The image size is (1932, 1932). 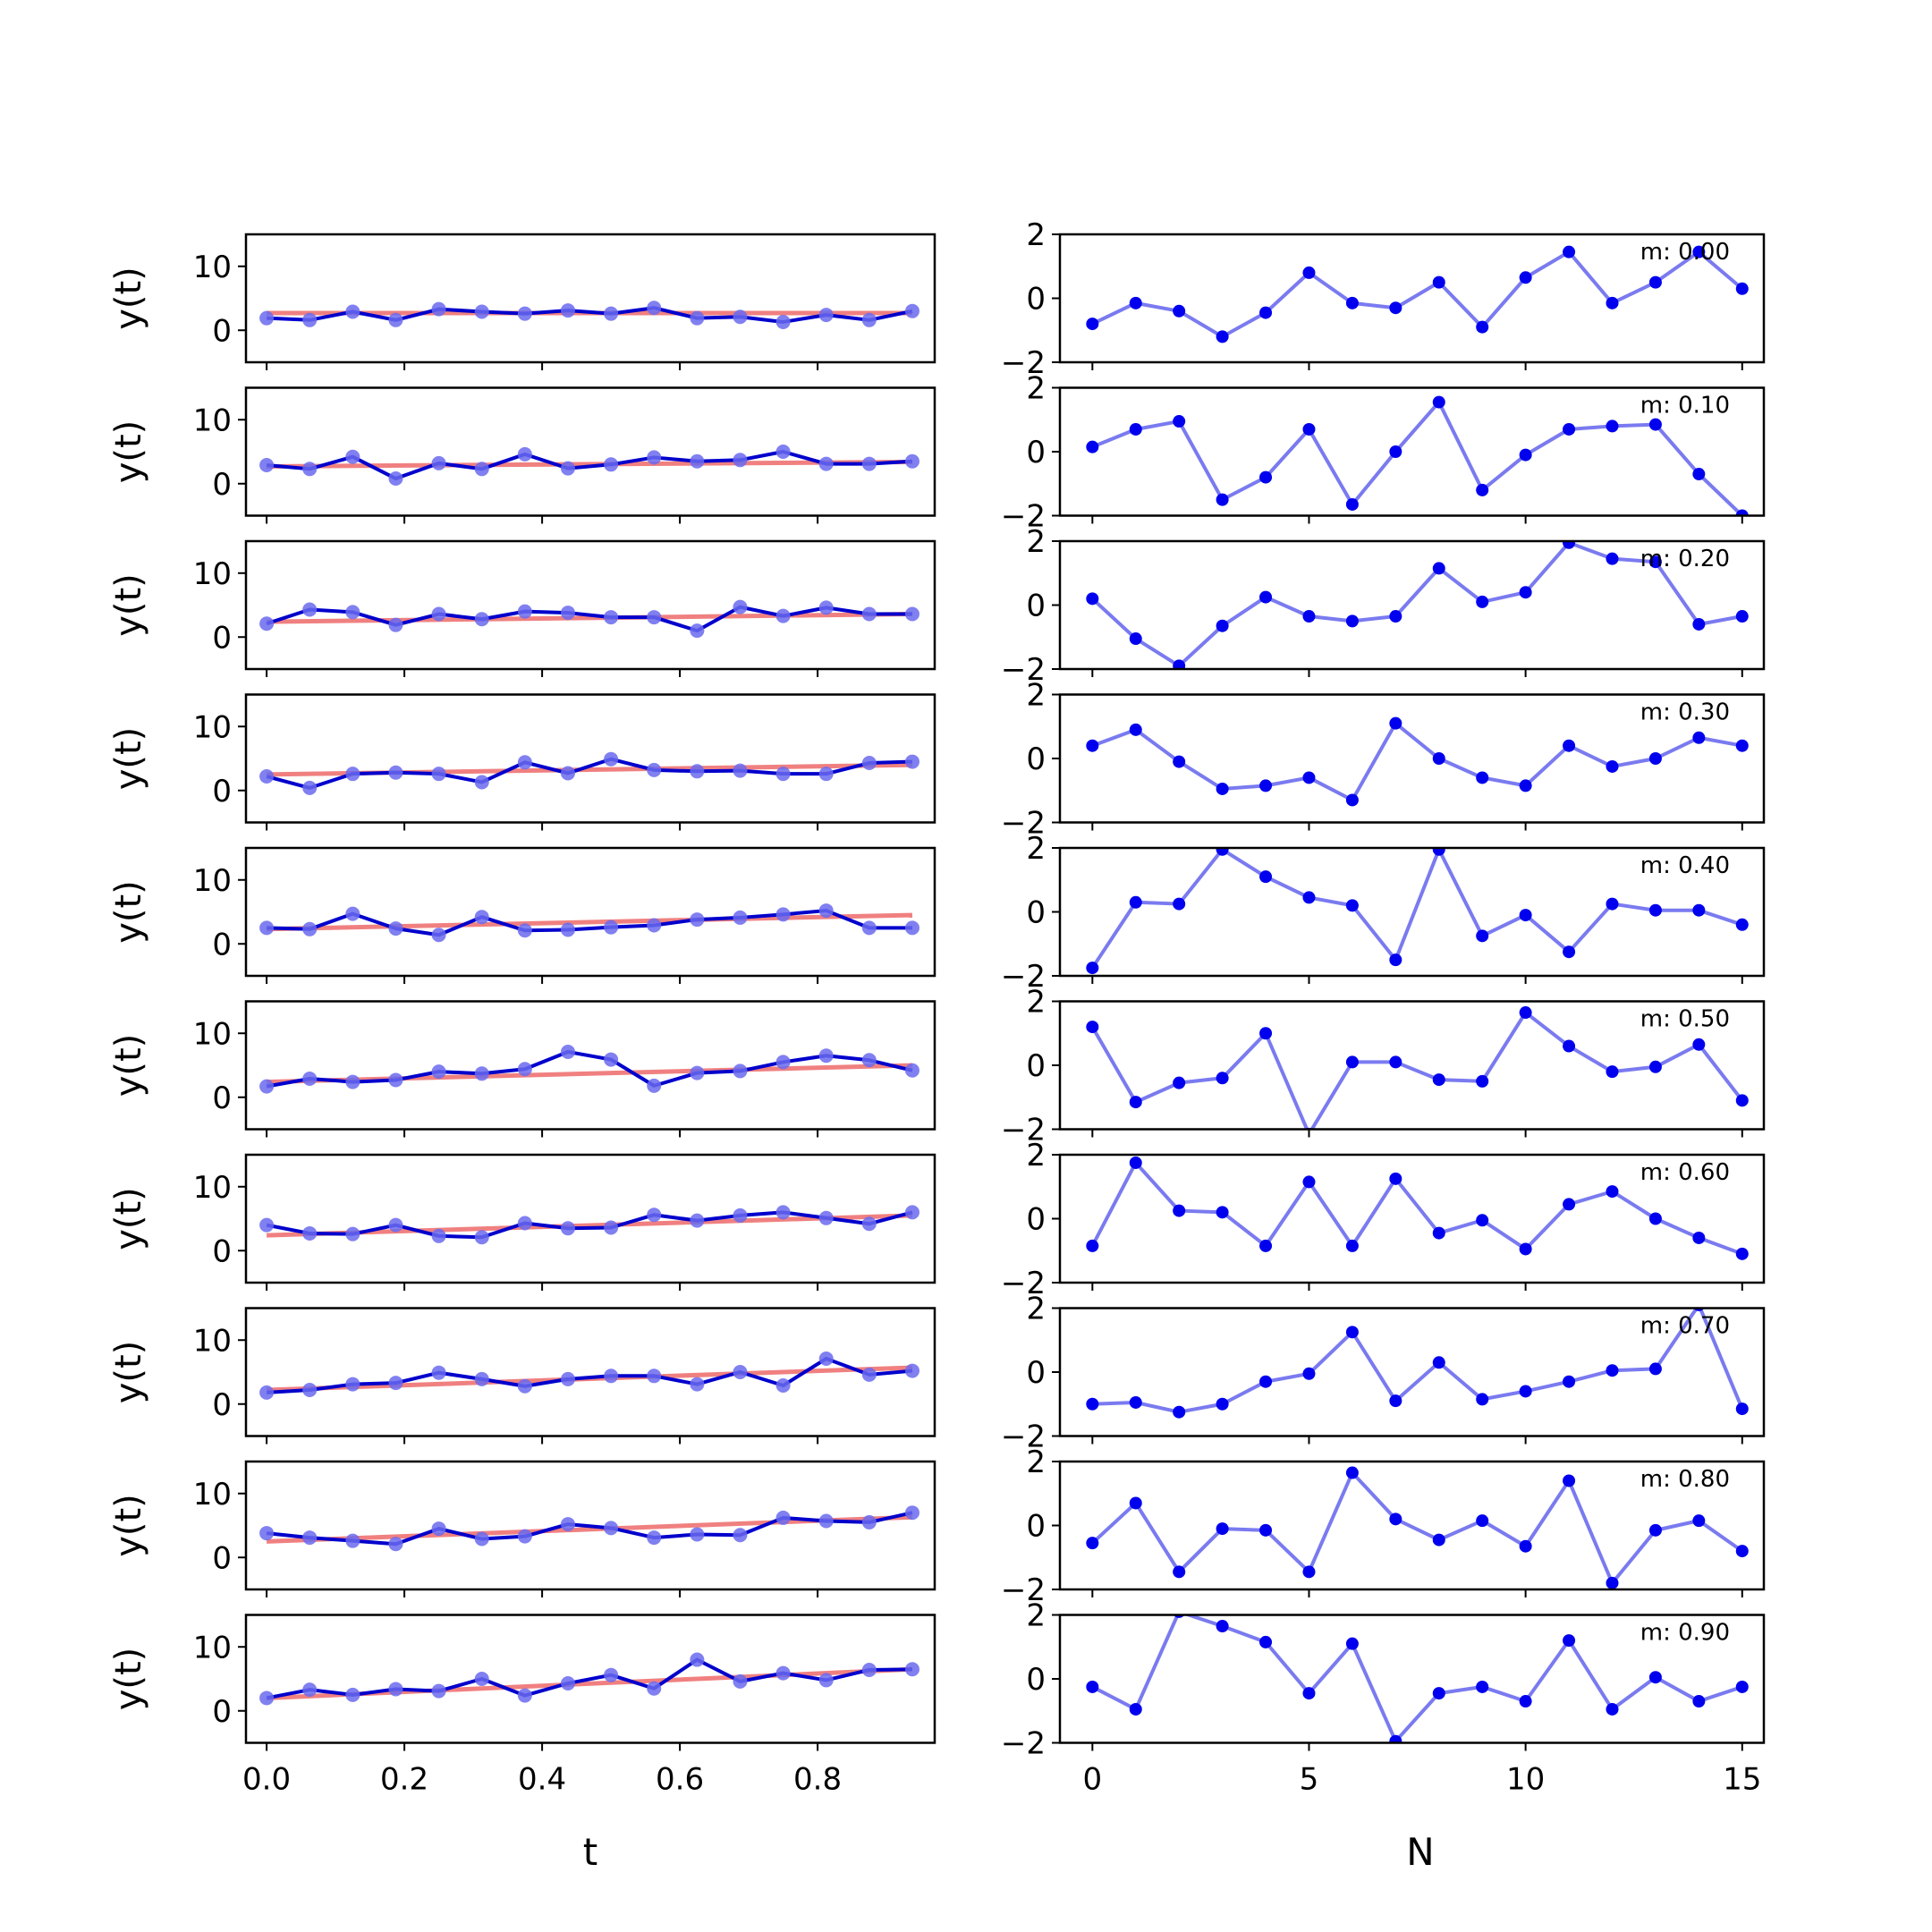 I want to click on m-label: m: 0.40, so click(x=1685, y=865).